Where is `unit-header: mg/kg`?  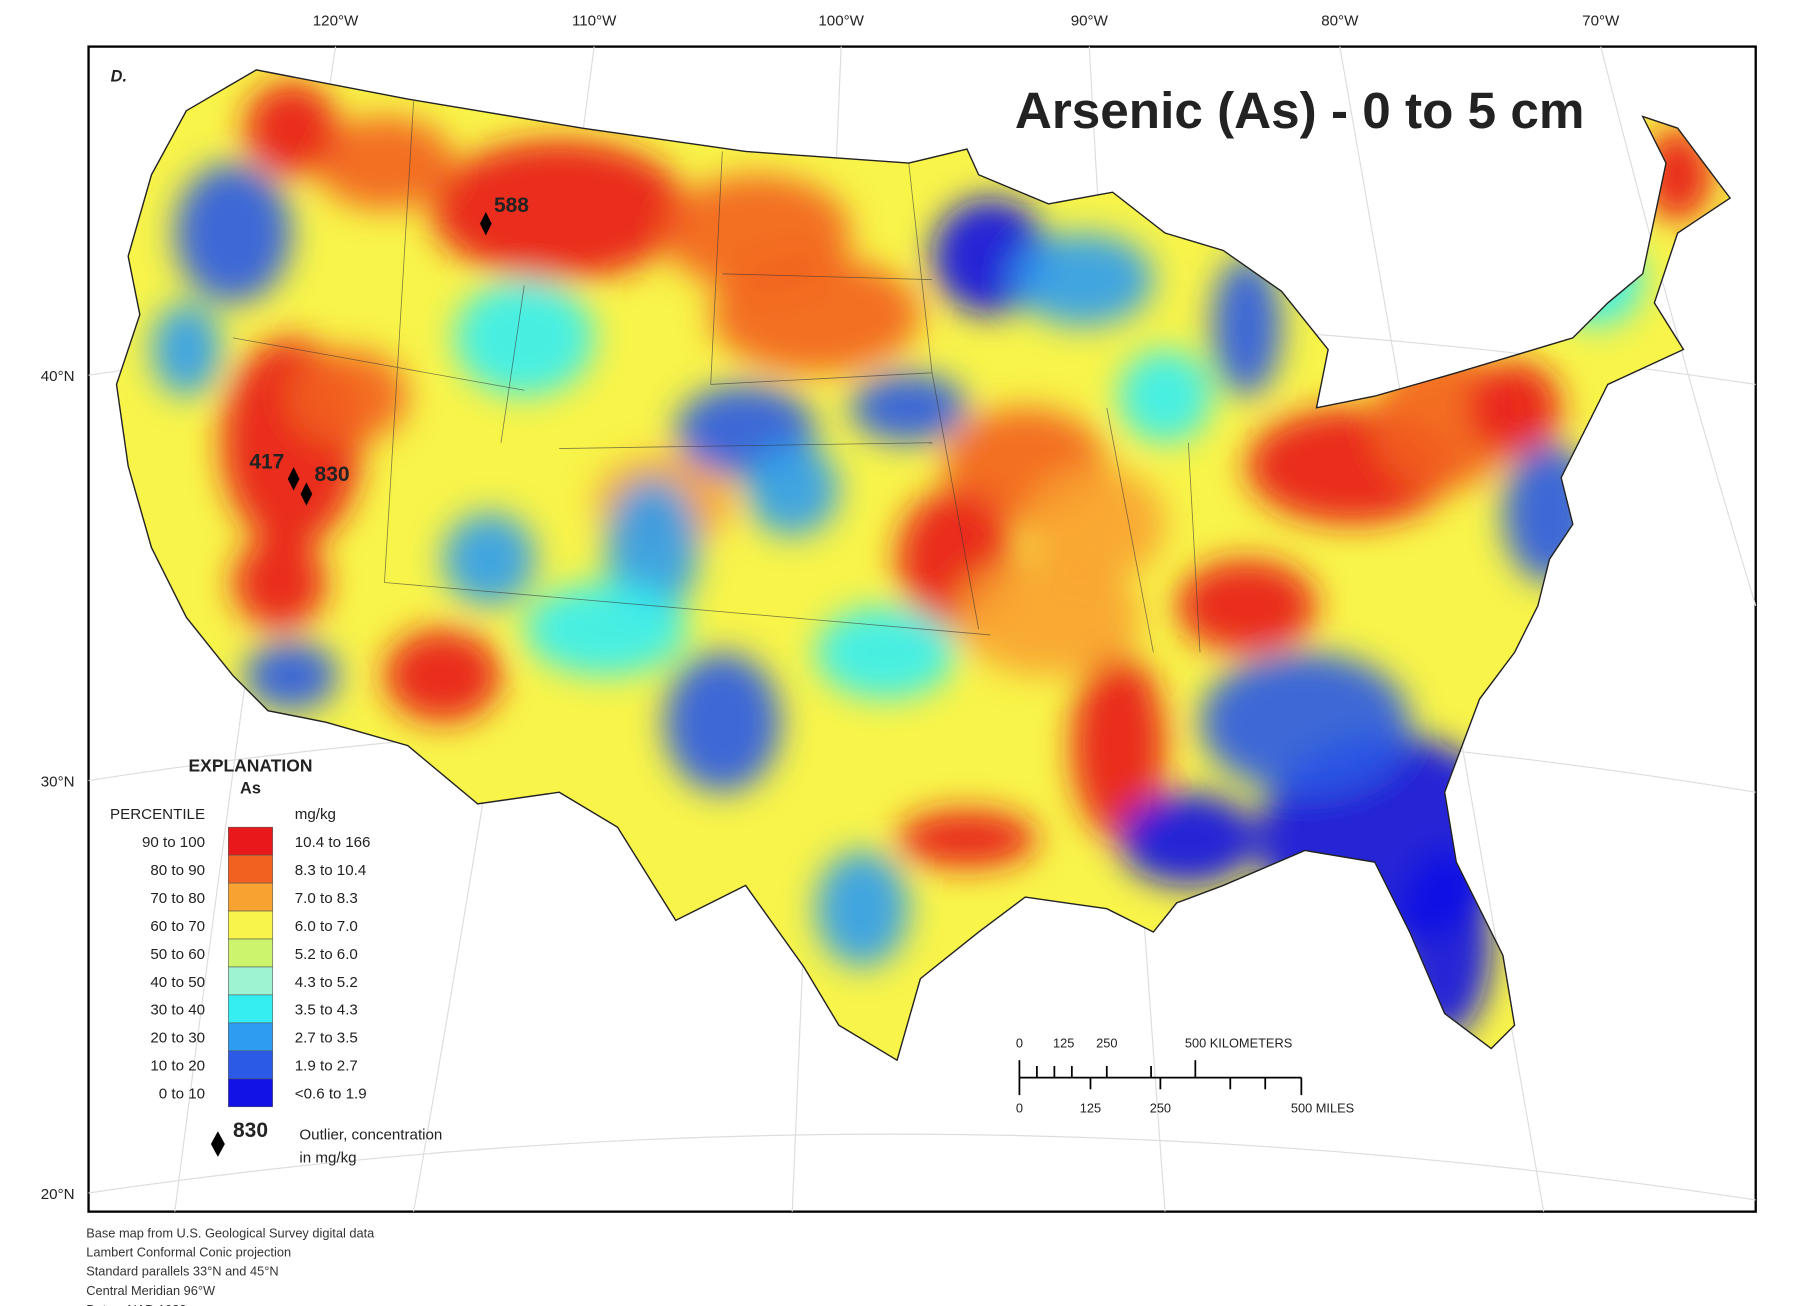
unit-header: mg/kg is located at coordinates (315, 814).